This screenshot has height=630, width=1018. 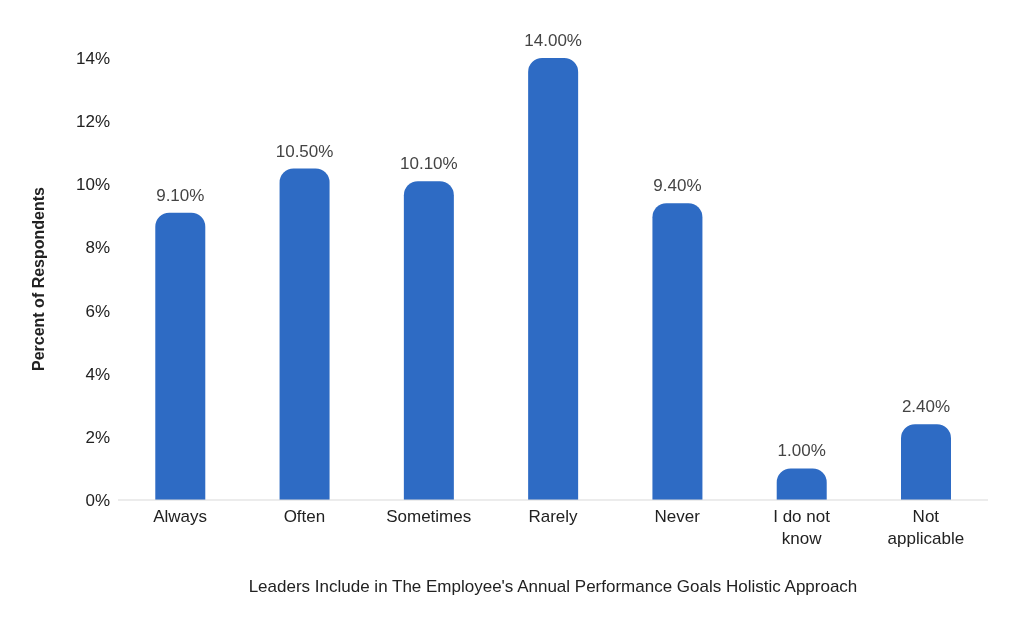 What do you see at coordinates (429, 164) in the screenshot?
I see `data-label: 10.10%` at bounding box center [429, 164].